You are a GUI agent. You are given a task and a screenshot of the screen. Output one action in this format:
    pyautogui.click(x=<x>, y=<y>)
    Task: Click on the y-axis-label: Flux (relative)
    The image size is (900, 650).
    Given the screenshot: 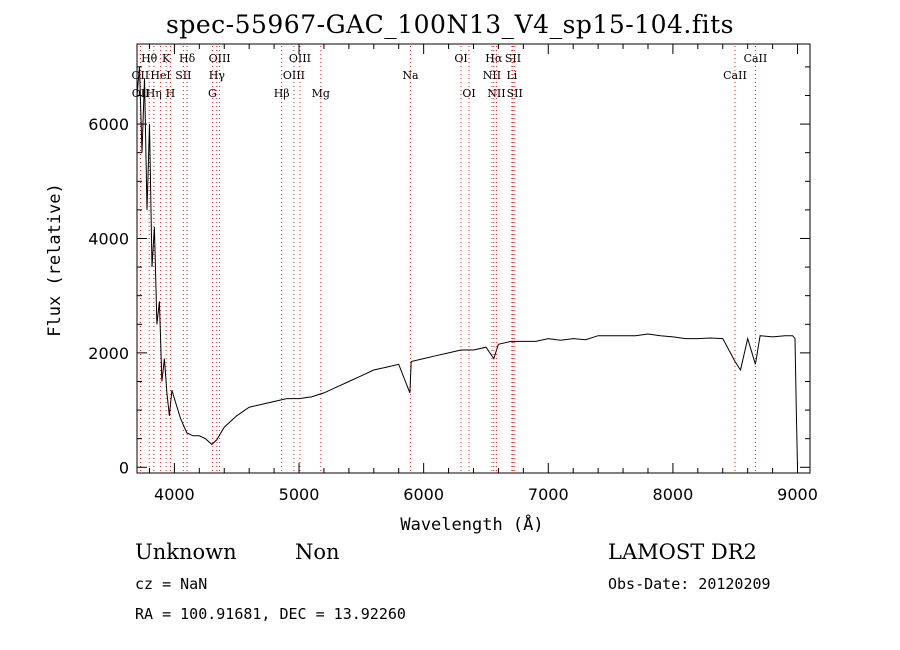 What is the action you would take?
    pyautogui.click(x=55, y=260)
    